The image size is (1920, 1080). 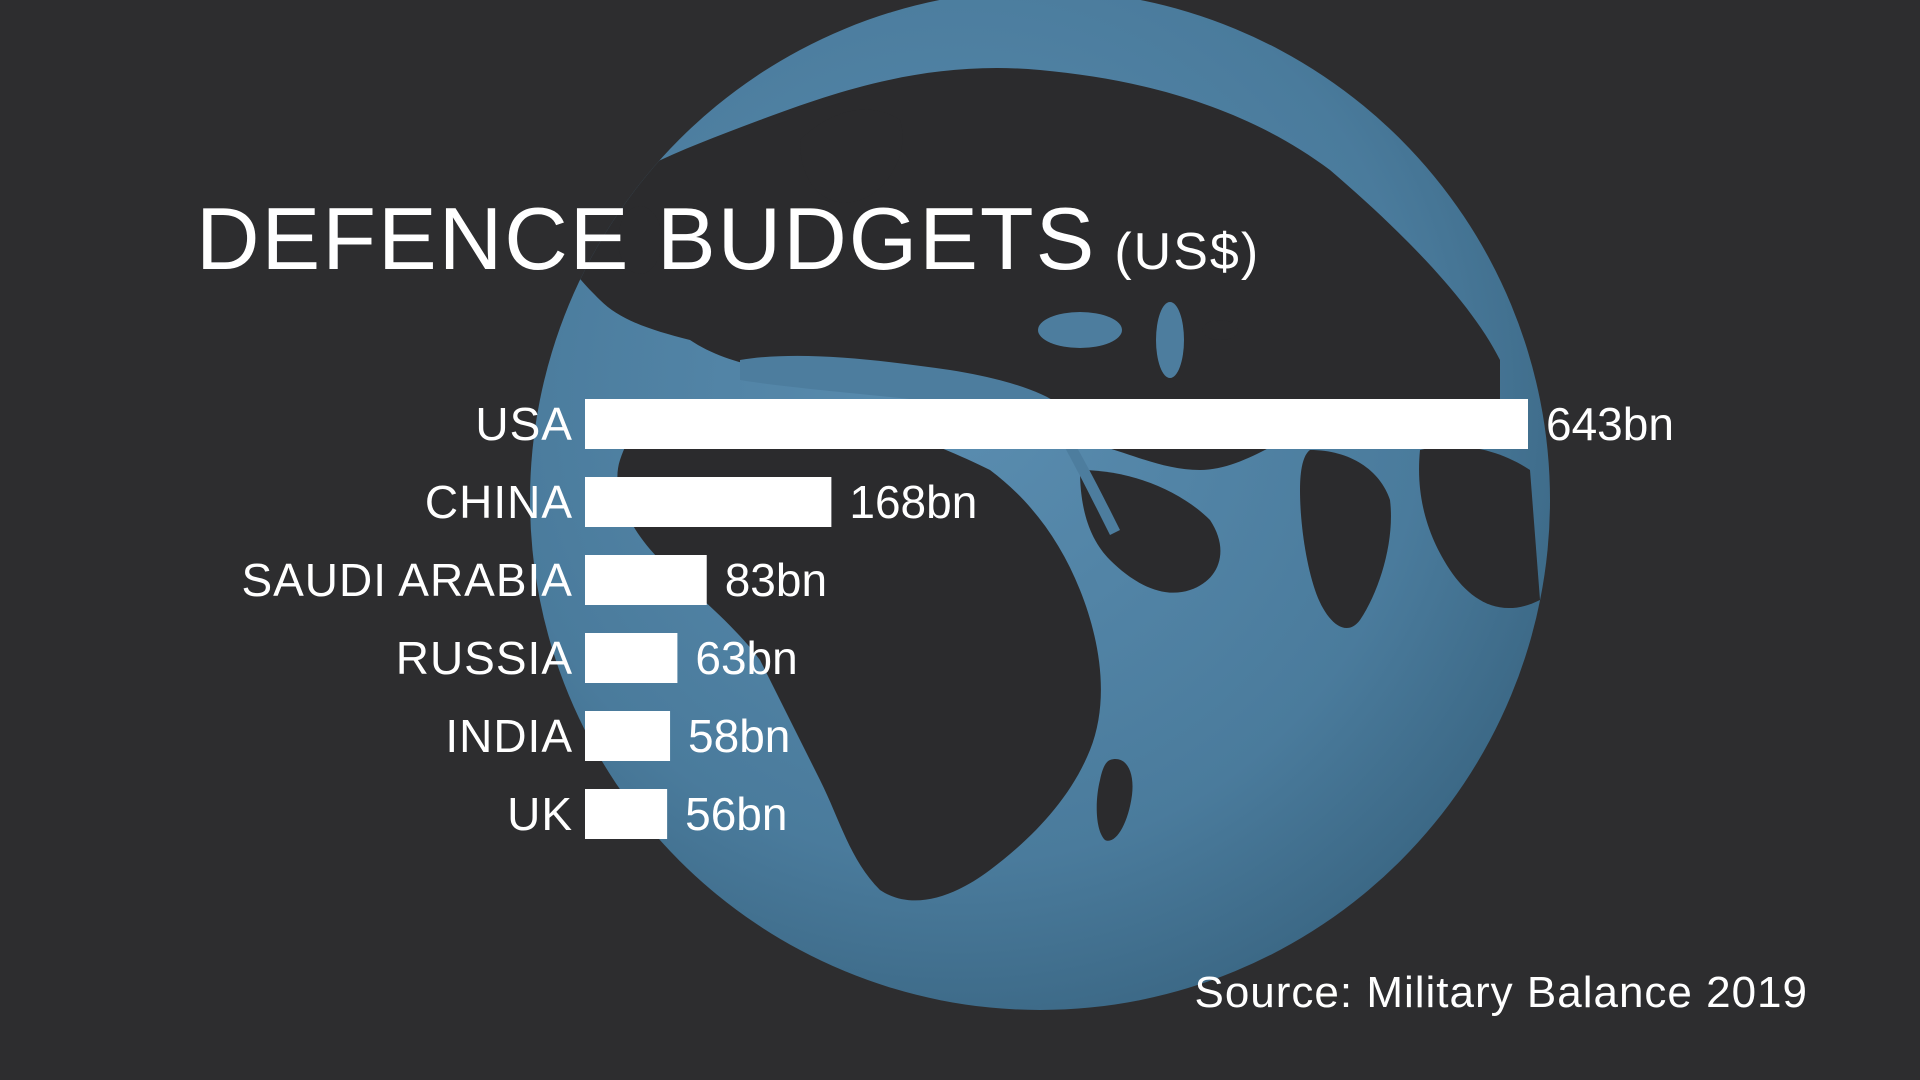 What do you see at coordinates (851, 156) in the screenshot?
I see `scandinavia-shape` at bounding box center [851, 156].